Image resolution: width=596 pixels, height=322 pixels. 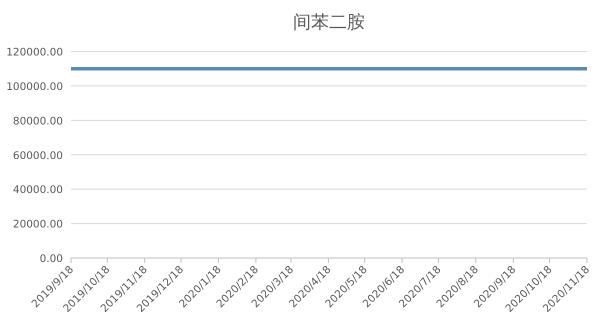 I want to click on y-tick-label: 40000.00, so click(x=37, y=190).